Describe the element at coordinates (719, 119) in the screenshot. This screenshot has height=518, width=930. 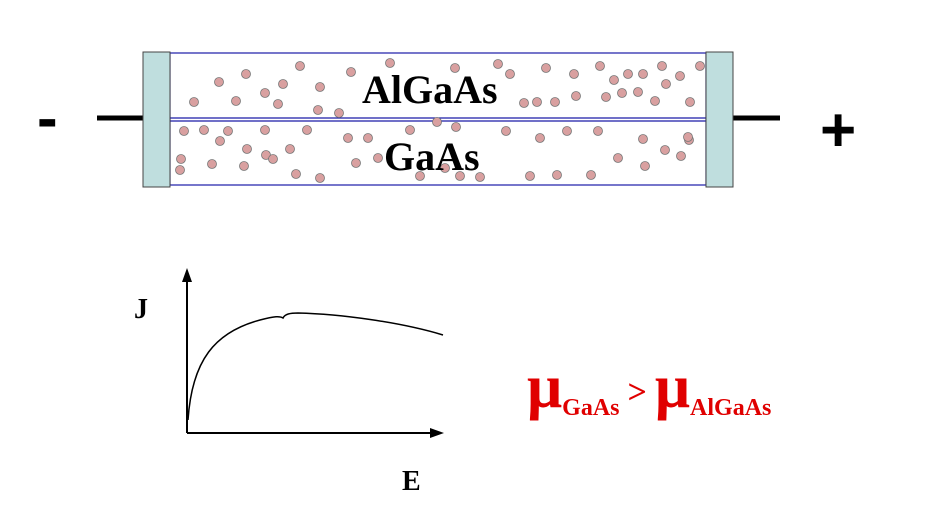
I see `right-contact` at that location.